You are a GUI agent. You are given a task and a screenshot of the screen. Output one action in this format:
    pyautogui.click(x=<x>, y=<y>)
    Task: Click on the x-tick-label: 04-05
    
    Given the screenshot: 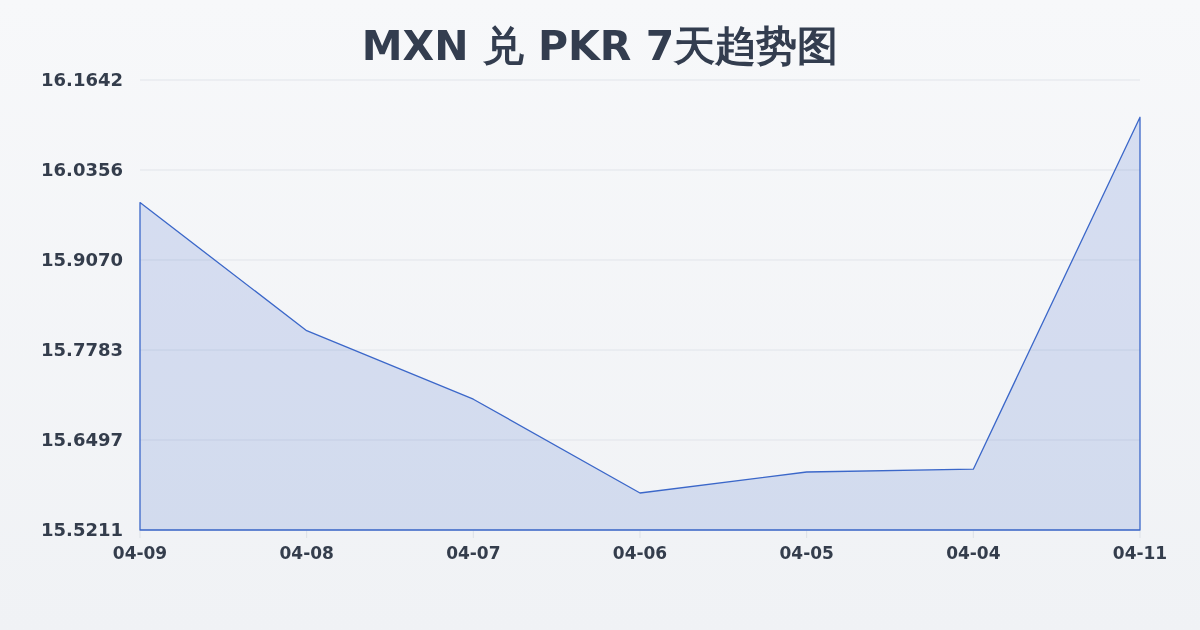 What is the action you would take?
    pyautogui.click(x=806, y=553)
    